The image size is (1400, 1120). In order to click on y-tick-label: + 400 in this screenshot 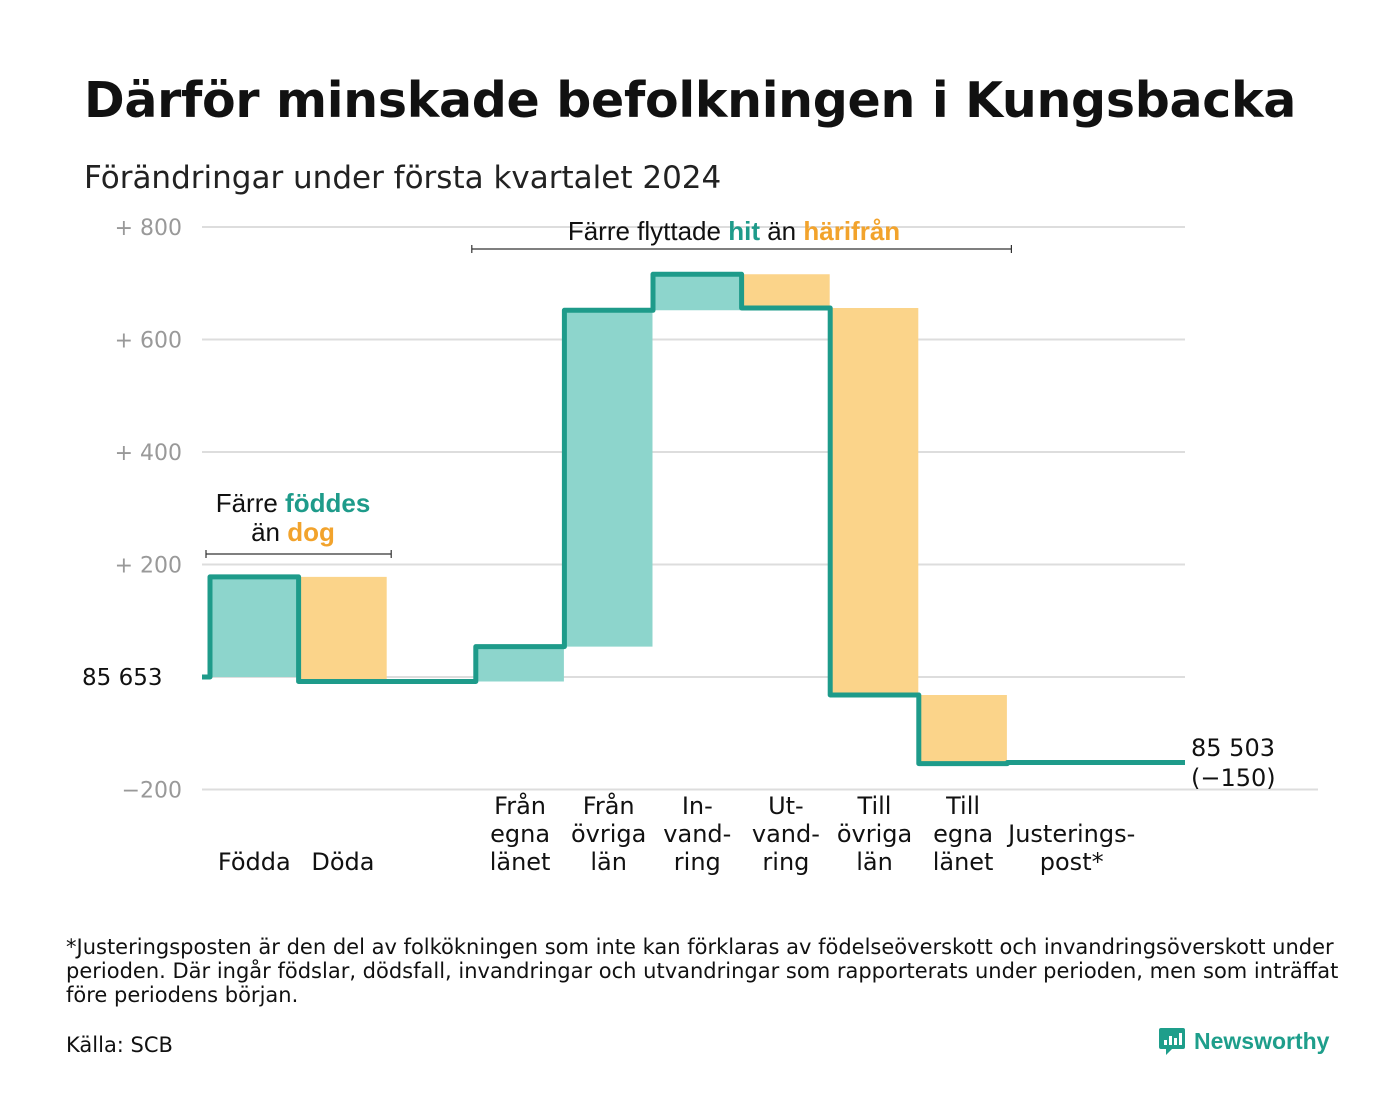, I will do `click(148, 453)`.